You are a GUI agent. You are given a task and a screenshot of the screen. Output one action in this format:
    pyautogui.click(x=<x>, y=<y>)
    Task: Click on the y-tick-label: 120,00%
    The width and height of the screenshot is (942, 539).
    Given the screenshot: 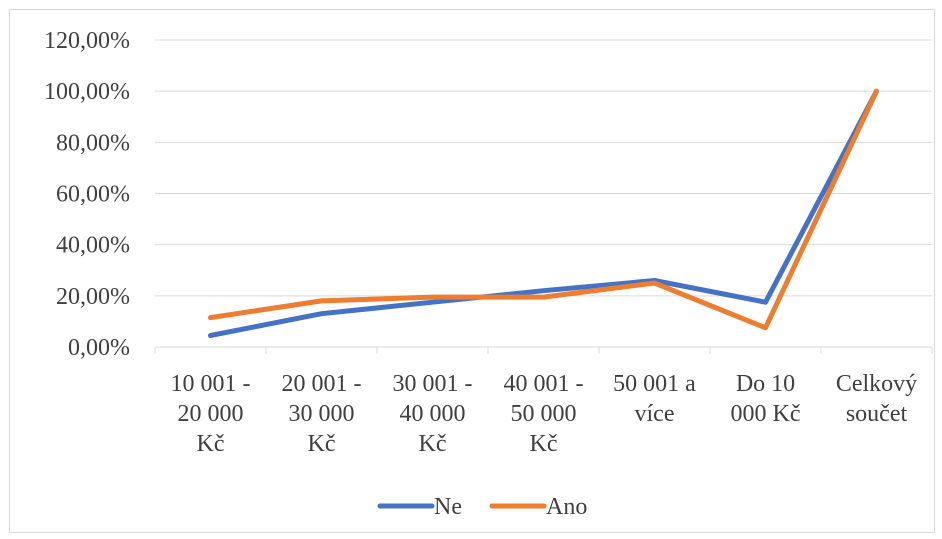 What is the action you would take?
    pyautogui.click(x=87, y=41)
    